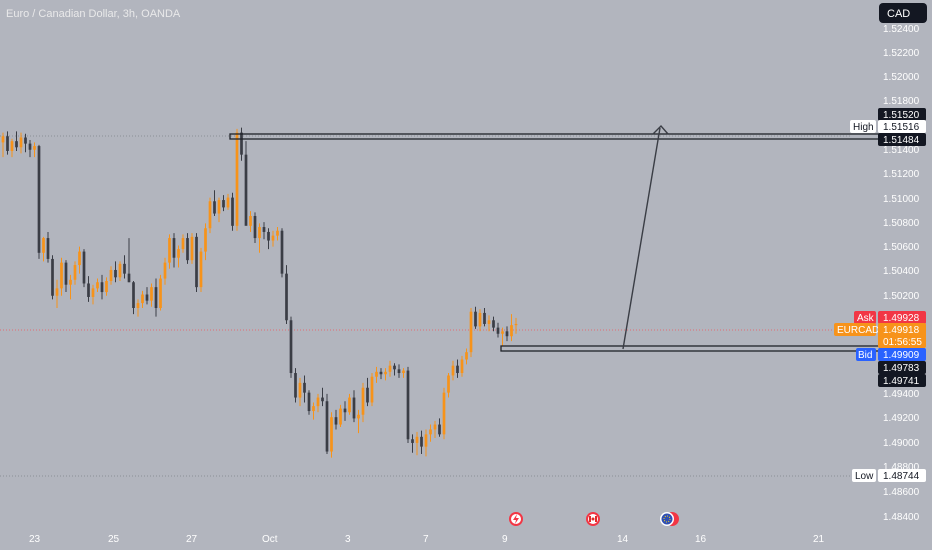 The width and height of the screenshot is (932, 550). Describe the element at coordinates (902, 380) in the screenshot. I see `price-label-box-bottom: 1.49741` at that location.